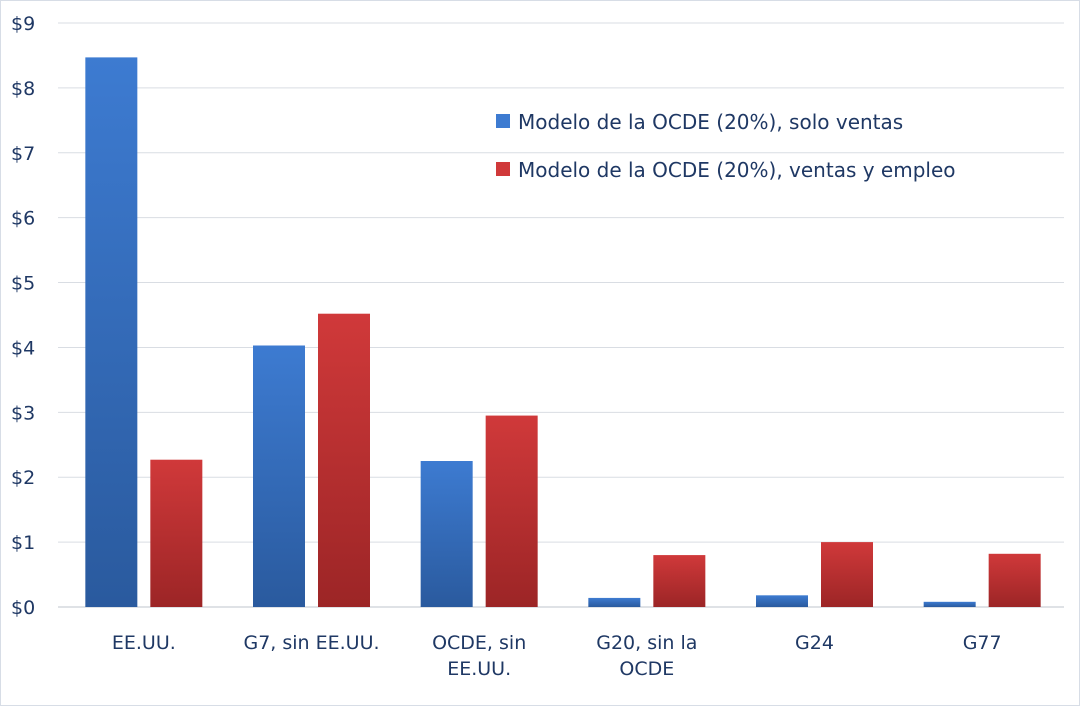 The width and height of the screenshot is (1080, 707). I want to click on y-tick-label: $7, so click(23, 154).